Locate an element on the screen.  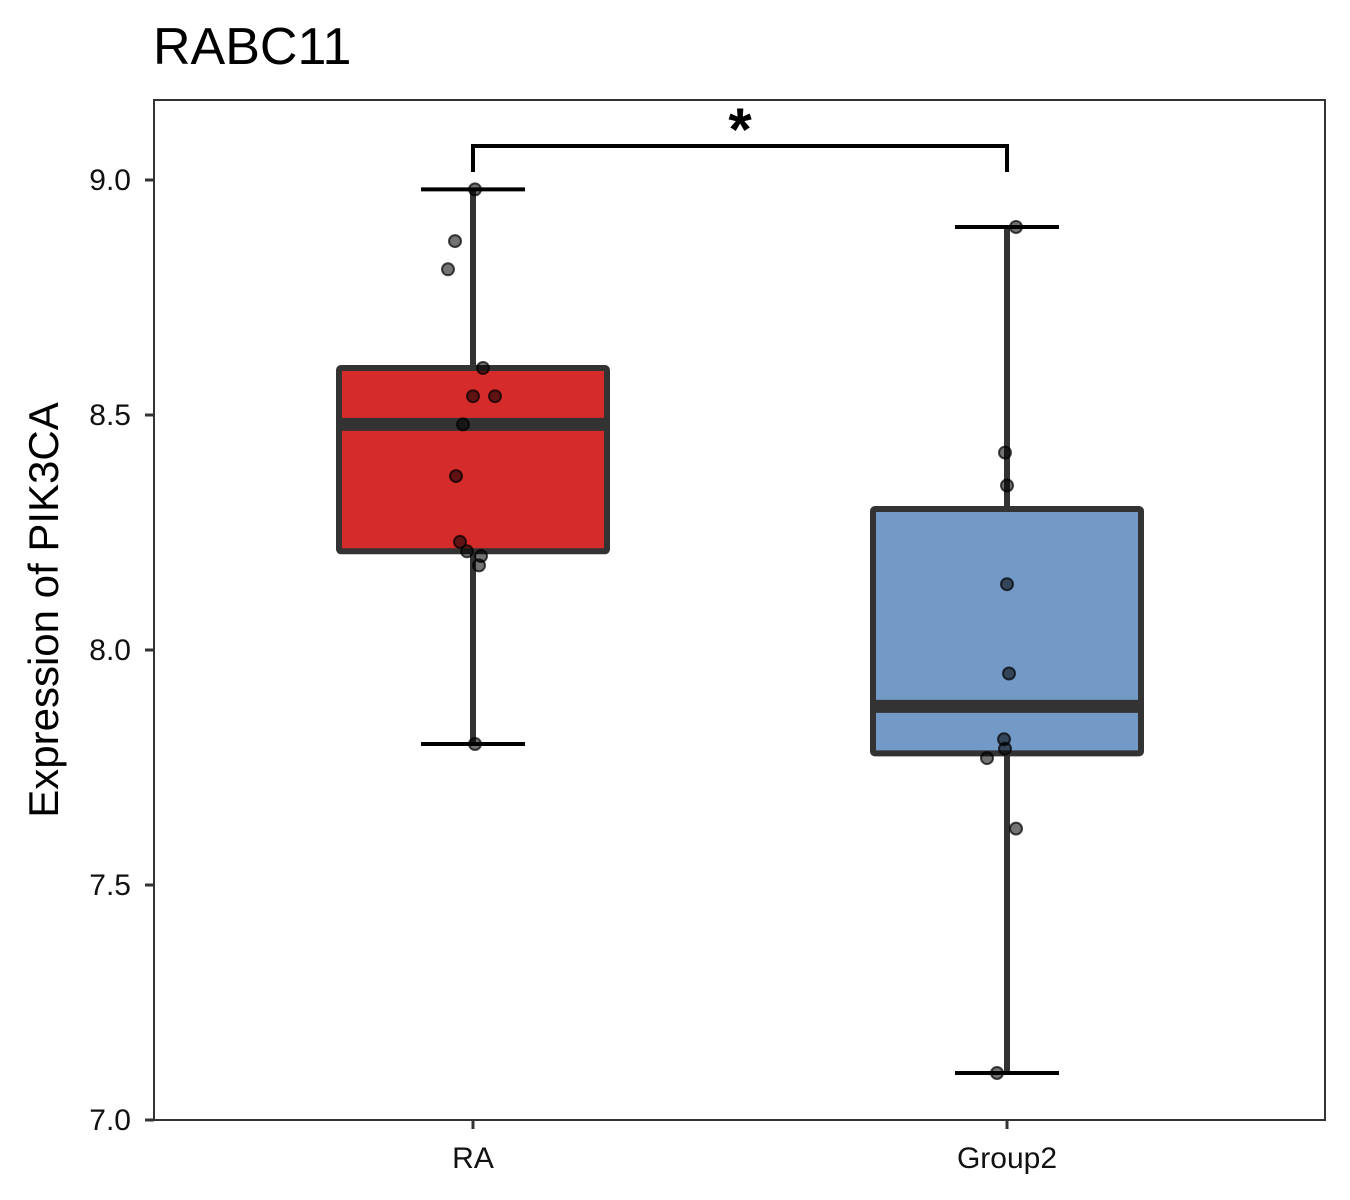
box-iqr is located at coordinates (1007, 631).